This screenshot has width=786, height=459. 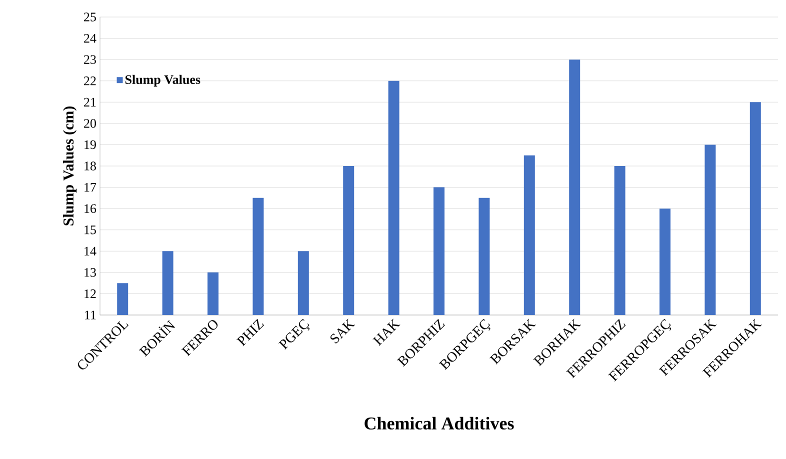 What do you see at coordinates (90, 166) in the screenshot?
I see `y-tick-label: 18` at bounding box center [90, 166].